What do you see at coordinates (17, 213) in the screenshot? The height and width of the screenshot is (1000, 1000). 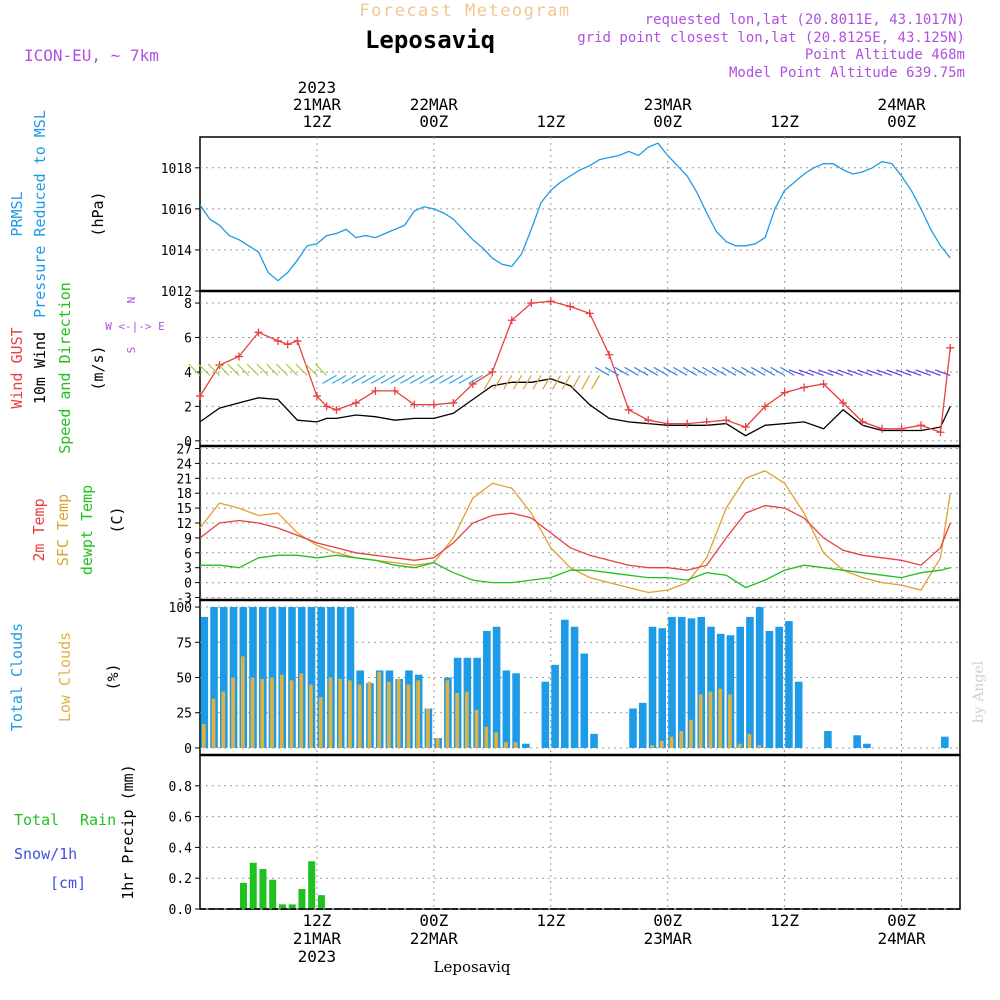 I see `pressure-label: PRMSL` at bounding box center [17, 213].